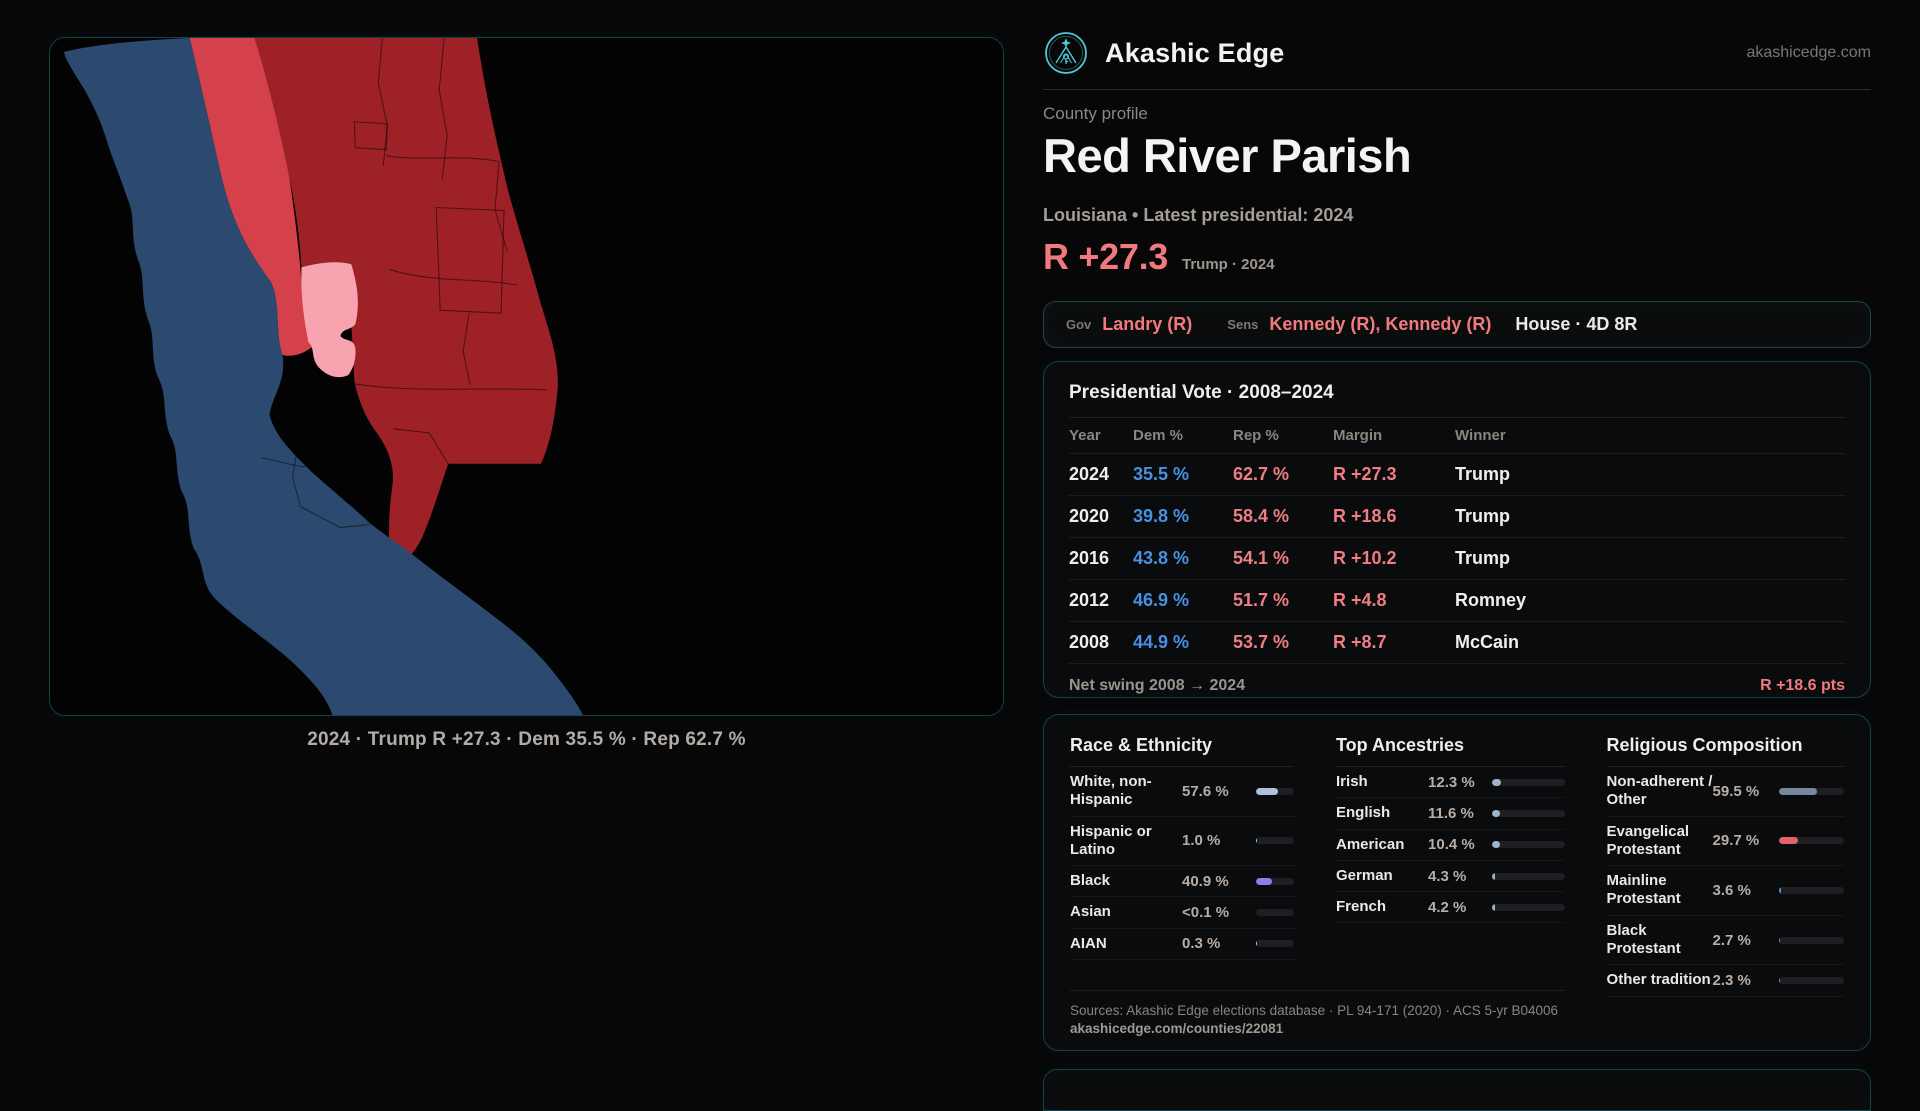  I want to click on sens-value: Kennedy (R), Kennedy (R), so click(1380, 324).